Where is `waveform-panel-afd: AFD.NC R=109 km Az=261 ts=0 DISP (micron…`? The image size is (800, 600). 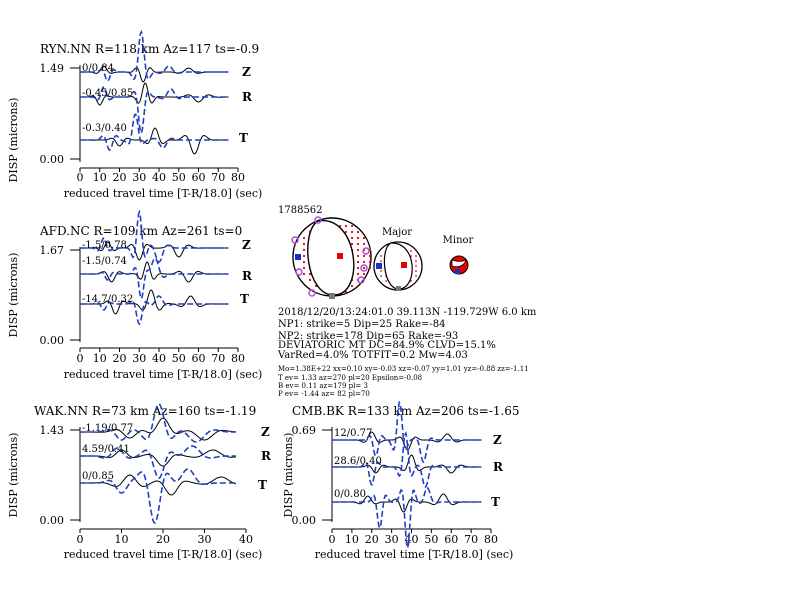 waveform-panel-afd: AFD.NC R=109 km Az=261 ts=0 DISP (micron… is located at coordinates (134, 295).